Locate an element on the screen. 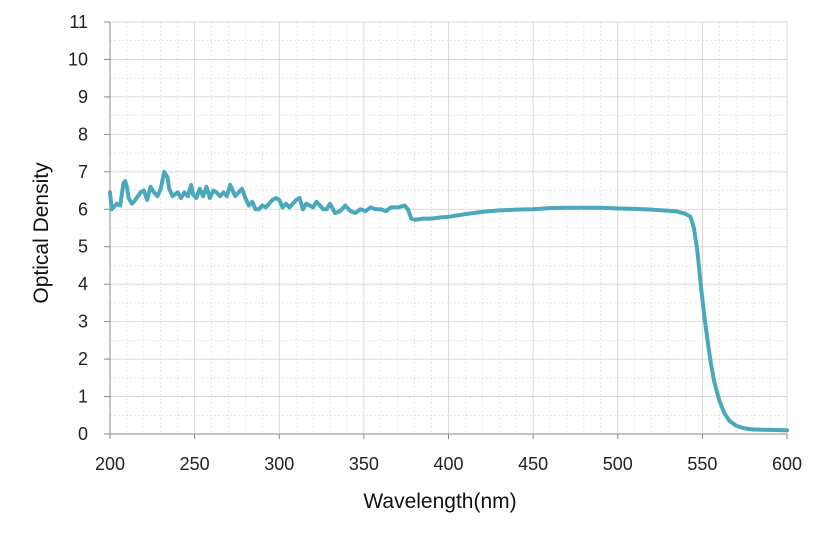 The width and height of the screenshot is (822, 537). y-axis-title: Optical Density is located at coordinates (41, 233).